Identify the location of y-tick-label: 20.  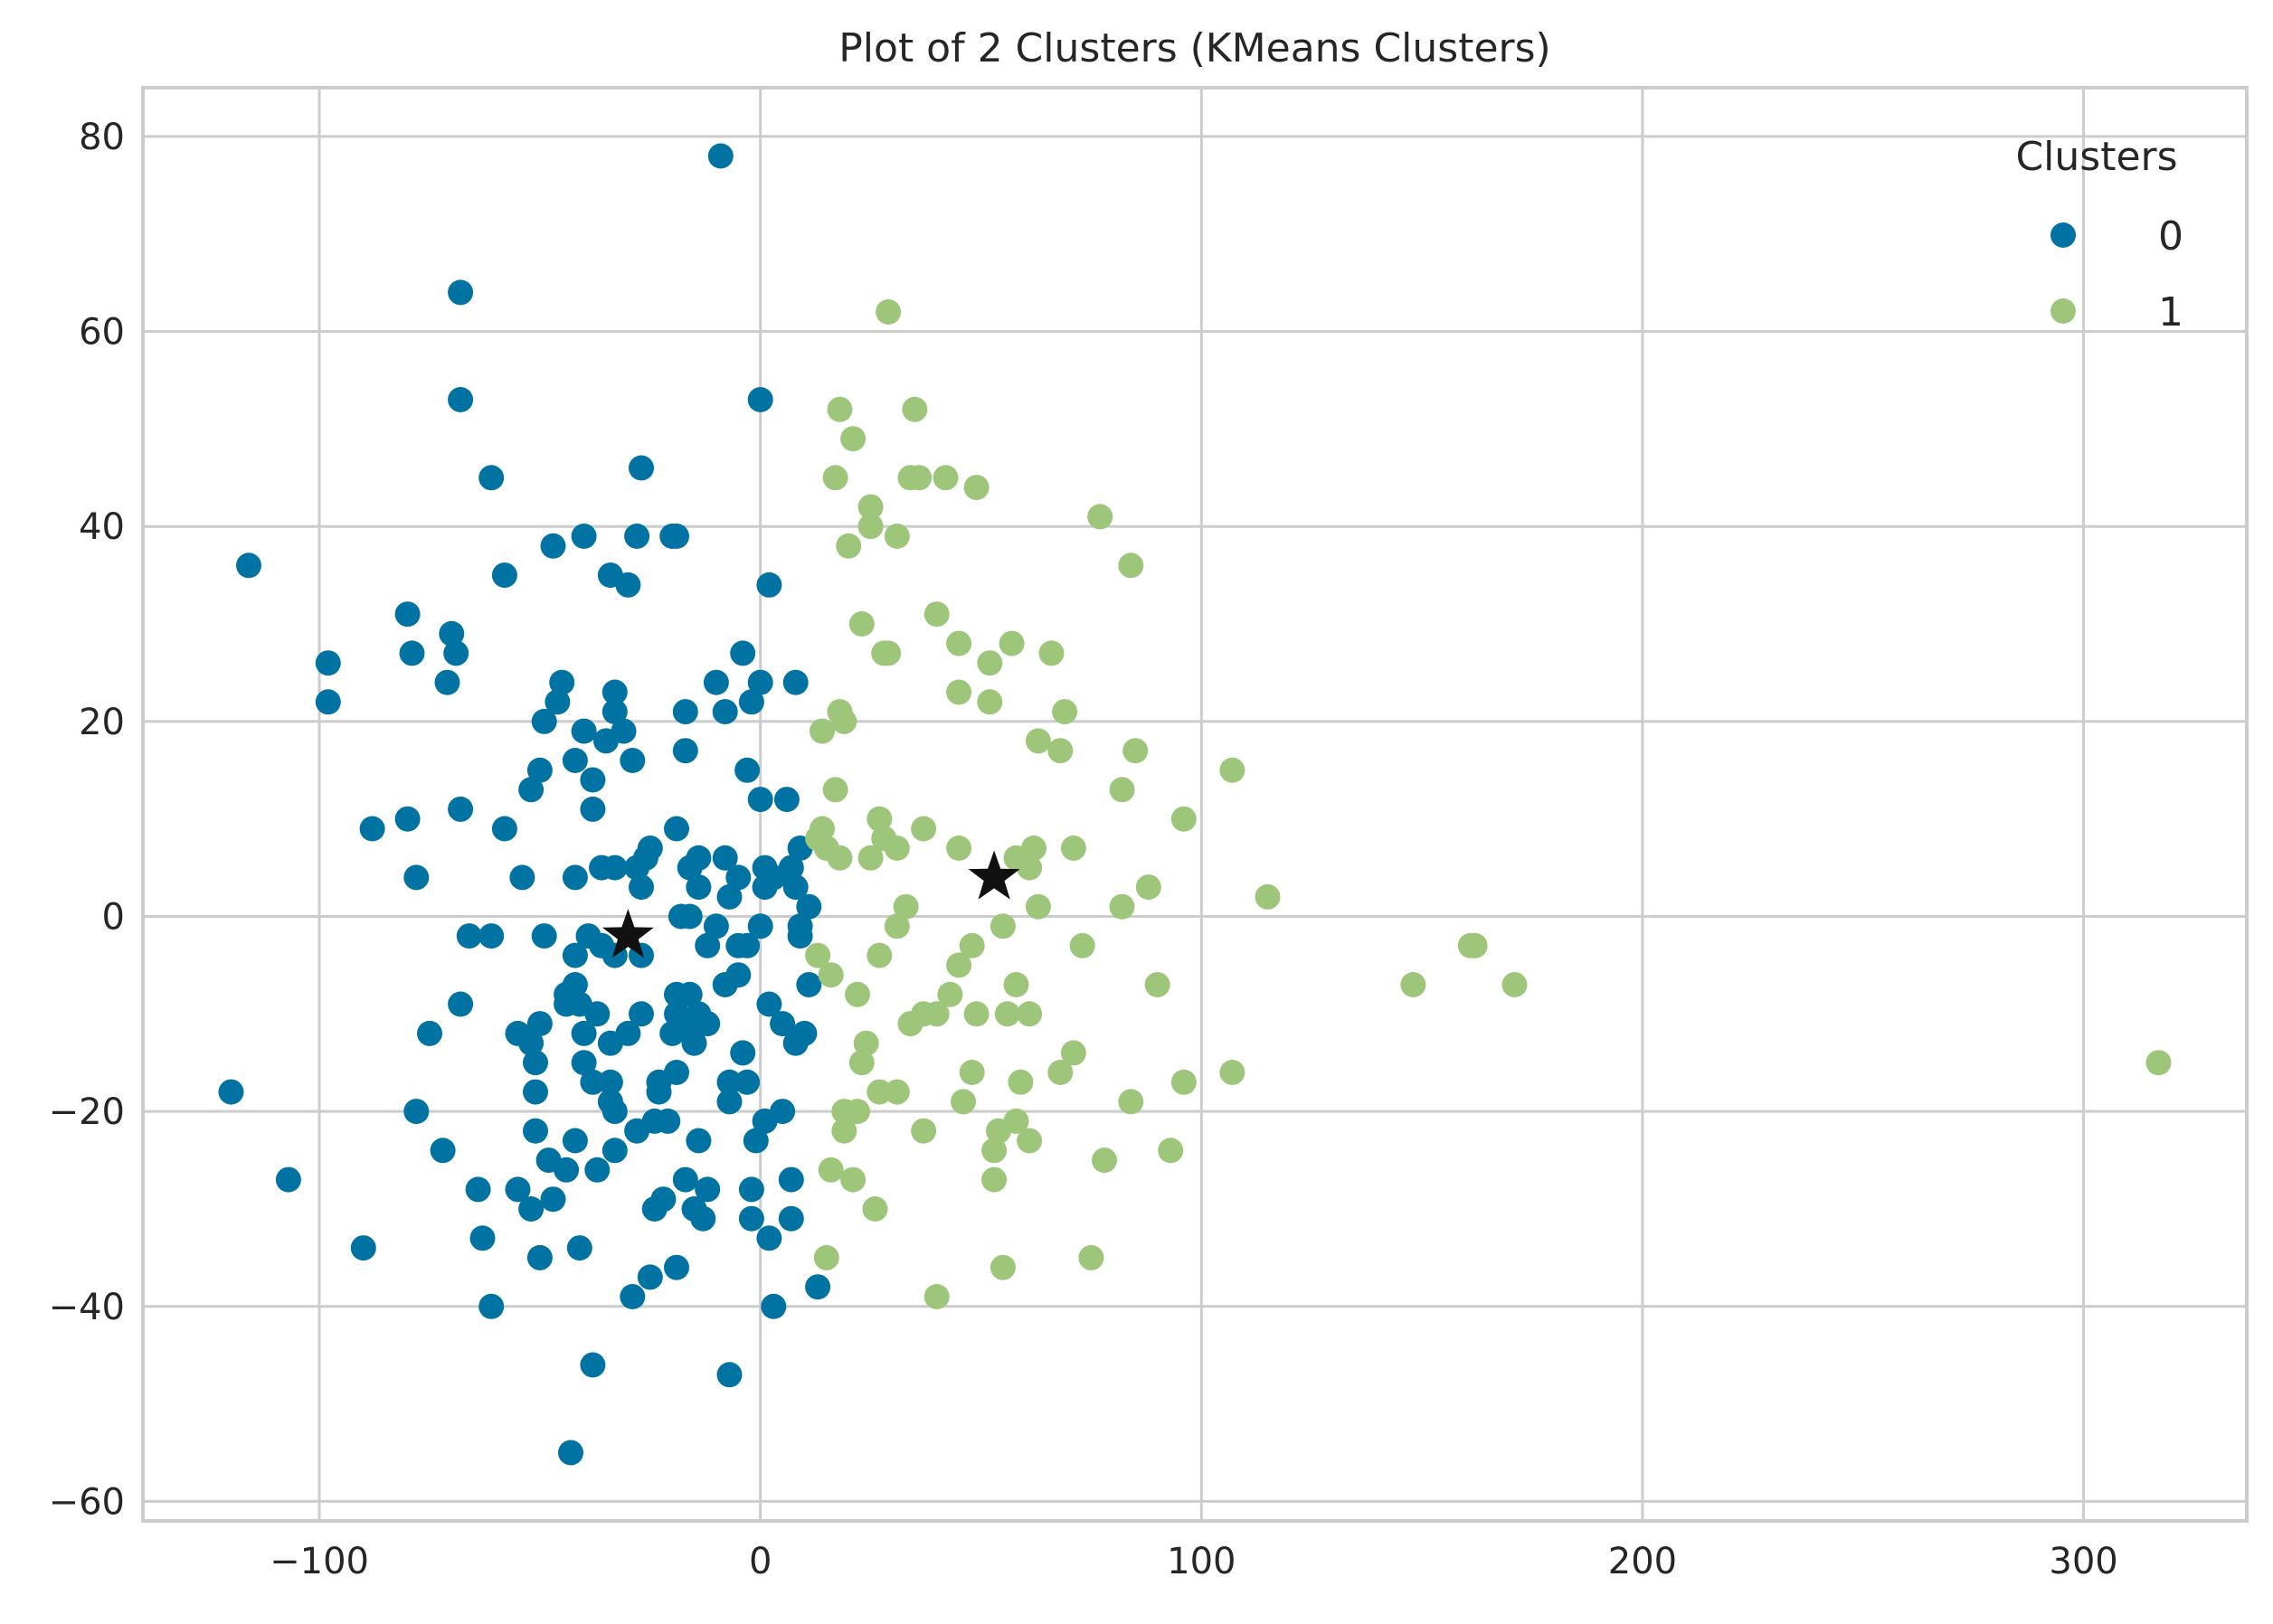
(102, 722).